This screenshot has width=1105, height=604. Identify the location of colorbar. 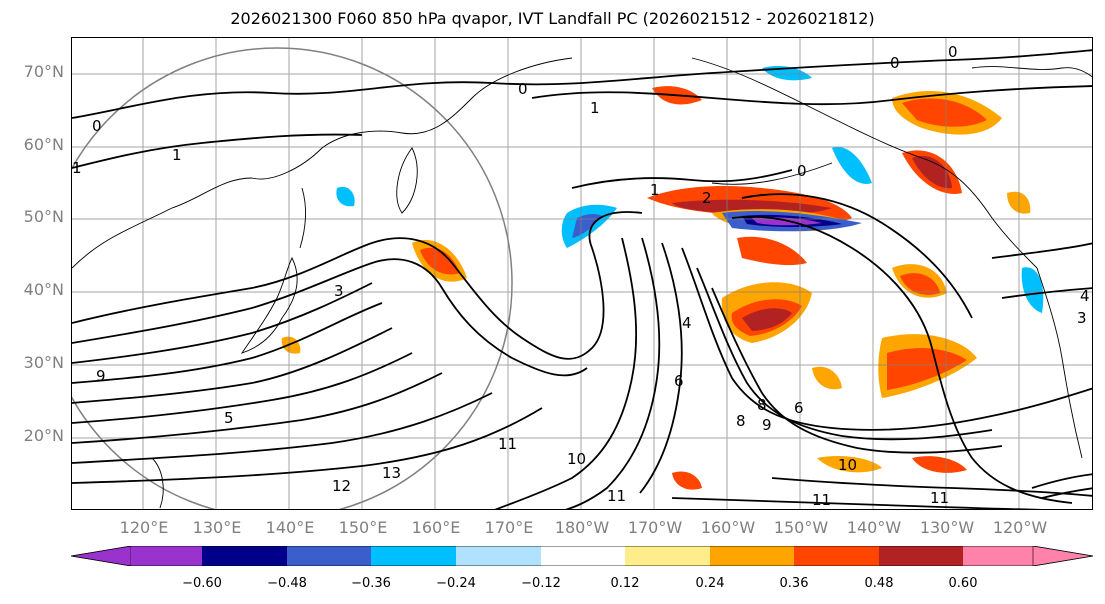
(582, 556).